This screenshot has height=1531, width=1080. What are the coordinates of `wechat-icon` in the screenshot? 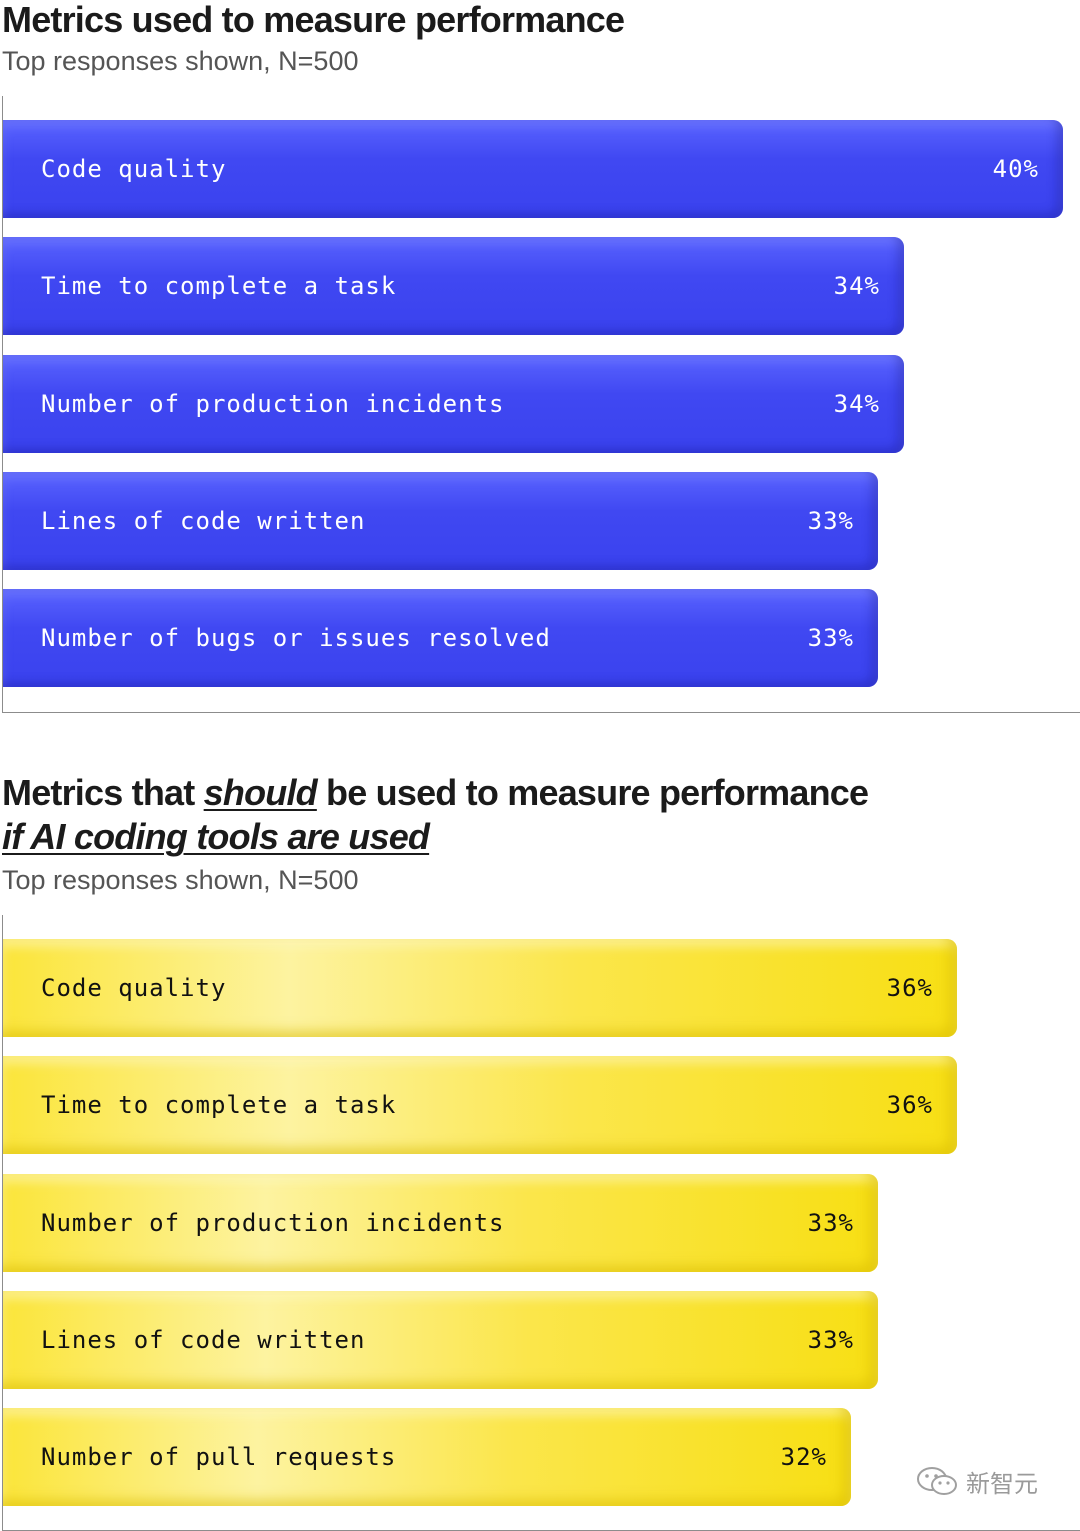 It's located at (937, 1480).